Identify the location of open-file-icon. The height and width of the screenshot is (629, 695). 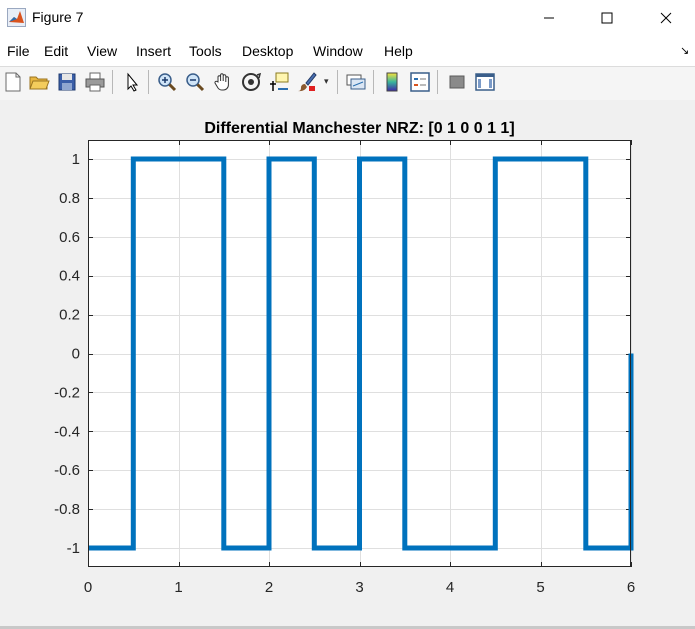
(39, 83).